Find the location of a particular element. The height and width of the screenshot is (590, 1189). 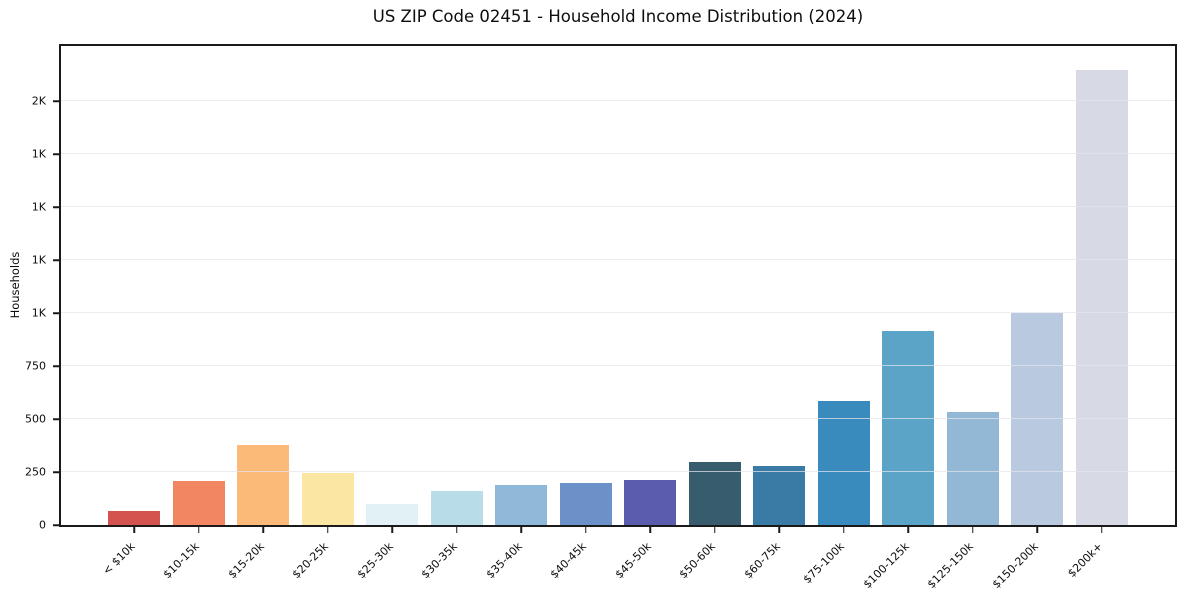

bar-$40-45k is located at coordinates (585, 504).